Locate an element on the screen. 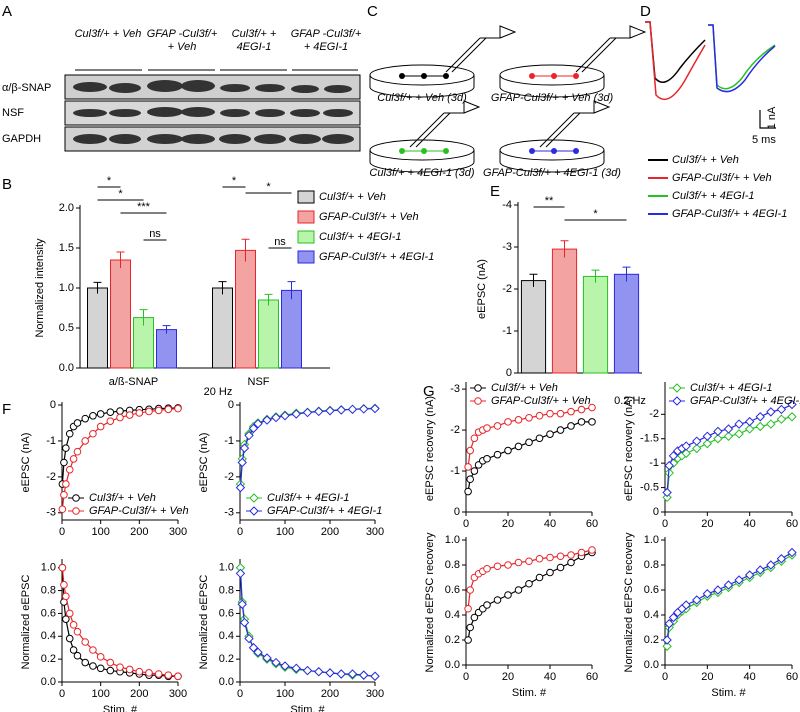 This screenshot has width=800, height=712. blot-row-label: GAPDH is located at coordinates (21, 139).